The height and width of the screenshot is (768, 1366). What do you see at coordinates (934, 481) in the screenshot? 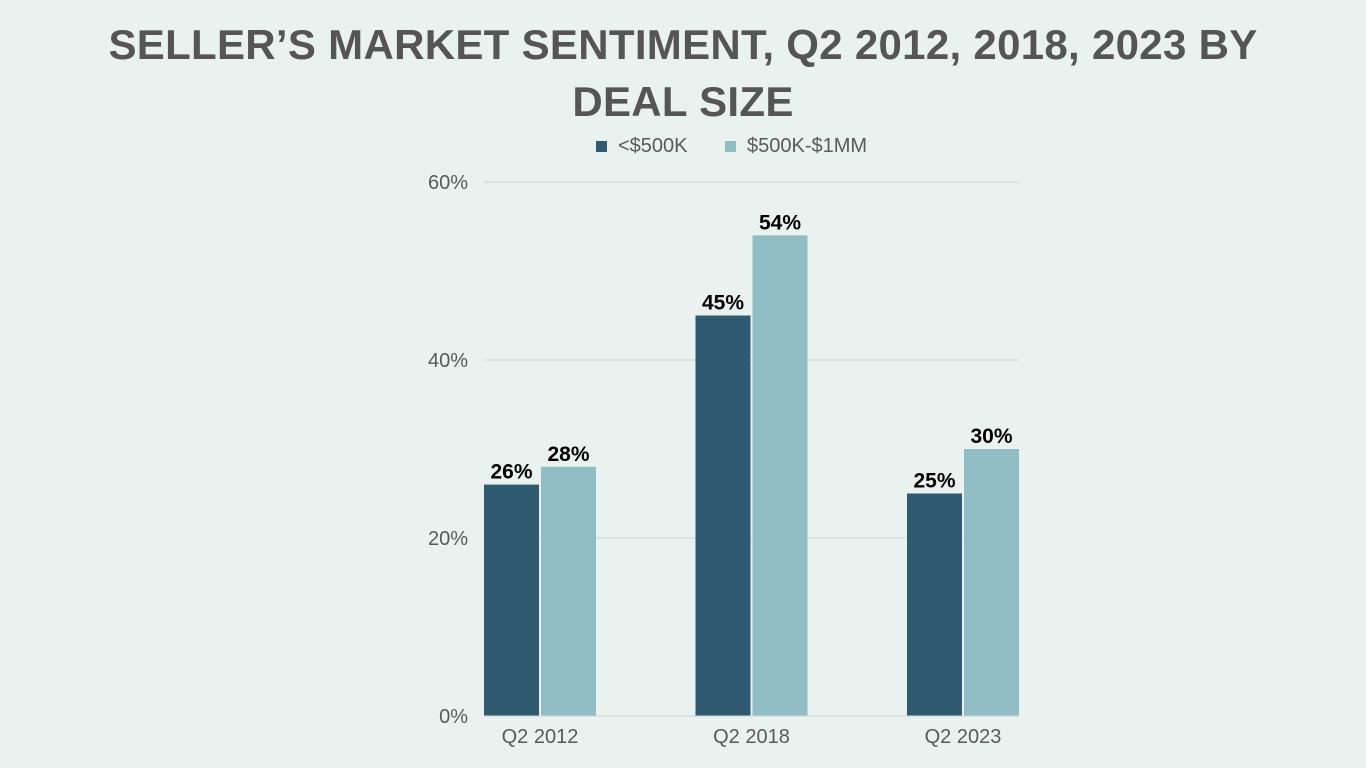
I see `data-label: 25%` at bounding box center [934, 481].